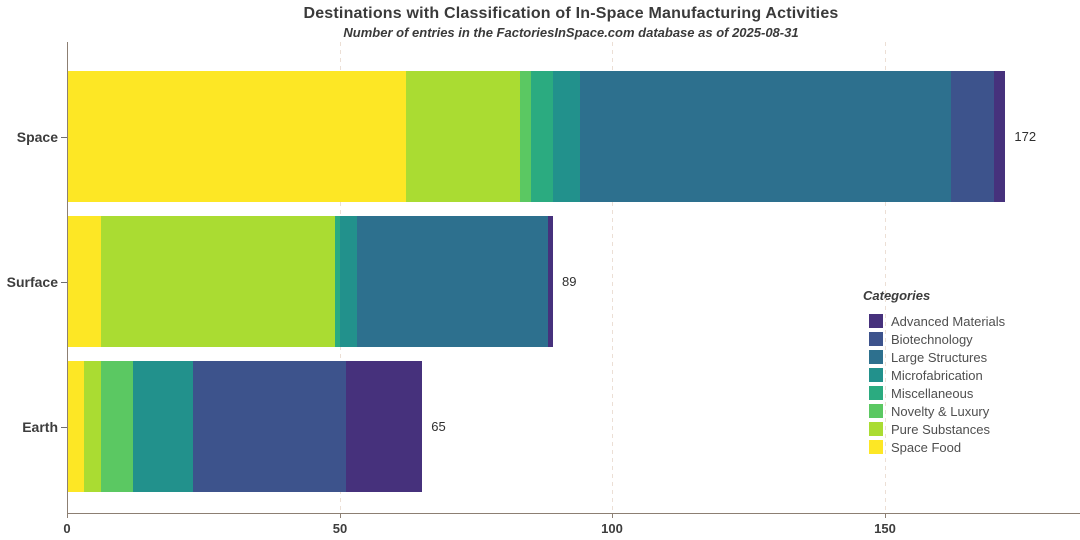 This screenshot has height=540, width=1080. Describe the element at coordinates (67, 277) in the screenshot. I see `y-axis-line` at that location.